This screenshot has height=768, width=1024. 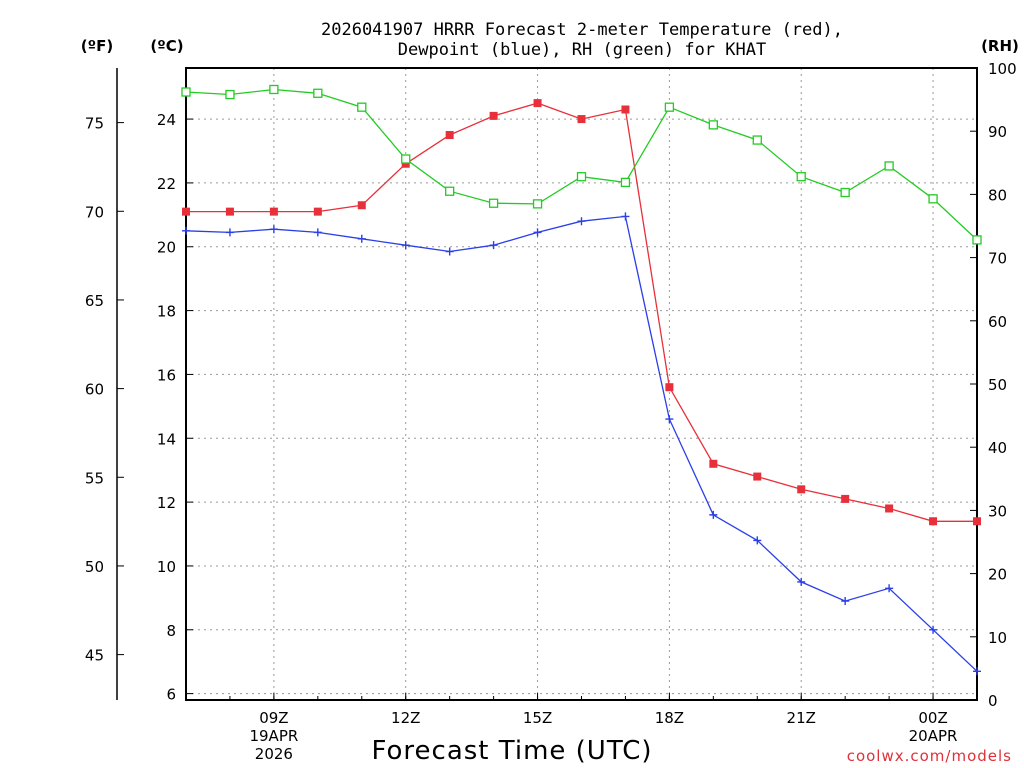 I want to click on rh-point-00Z, so click(x=933, y=199).